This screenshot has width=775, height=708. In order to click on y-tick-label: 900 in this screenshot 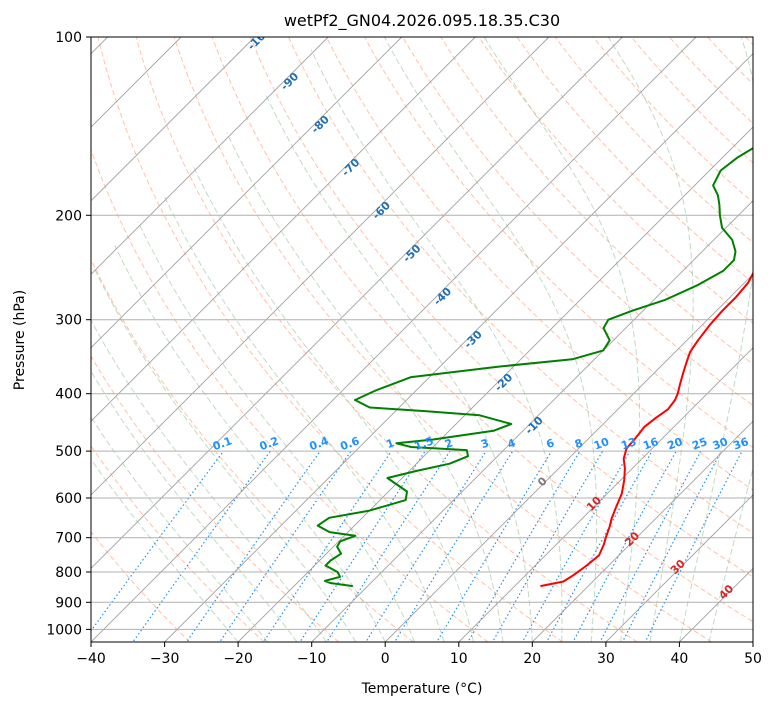, I will do `click(68, 603)`.